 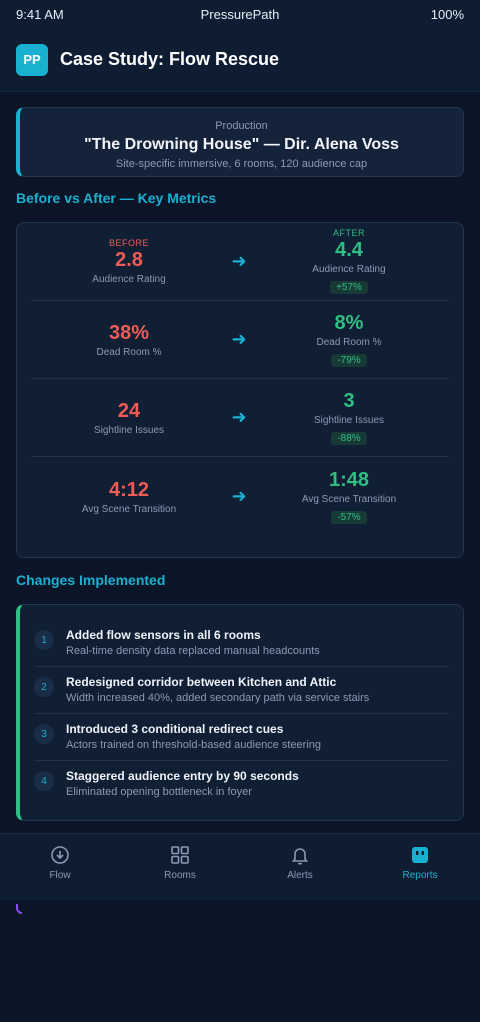 What do you see at coordinates (116, 198) in the screenshot?
I see `metrics-heading: Before vs After — Key Metrics` at bounding box center [116, 198].